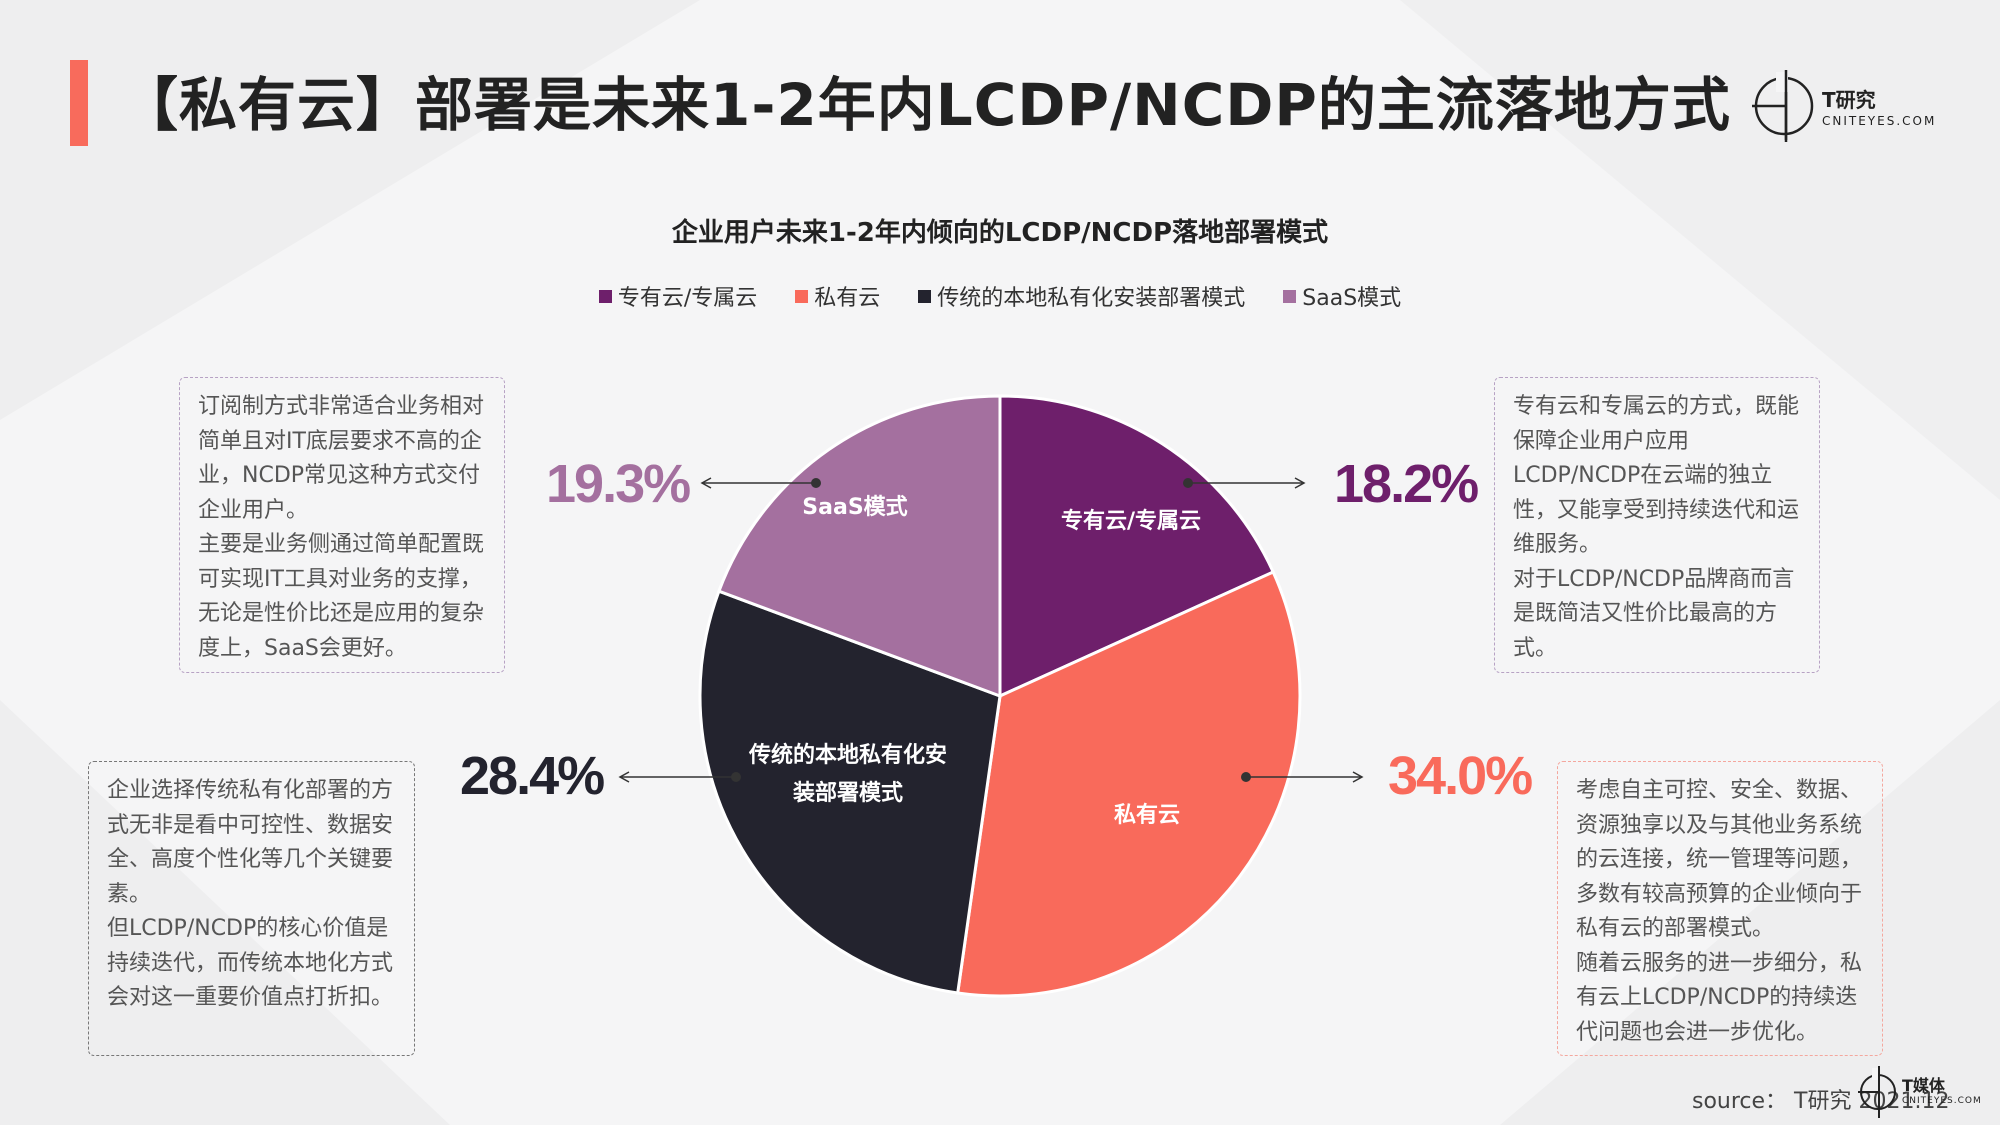 The image size is (2000, 1125). What do you see at coordinates (1128, 784) in the screenshot?
I see `pie-slice-private-cloud` at bounding box center [1128, 784].